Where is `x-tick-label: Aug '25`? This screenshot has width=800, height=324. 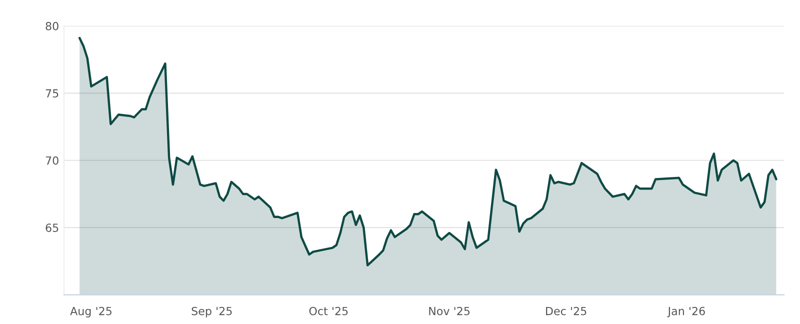 x-tick-label: Aug '25 is located at coordinates (91, 312).